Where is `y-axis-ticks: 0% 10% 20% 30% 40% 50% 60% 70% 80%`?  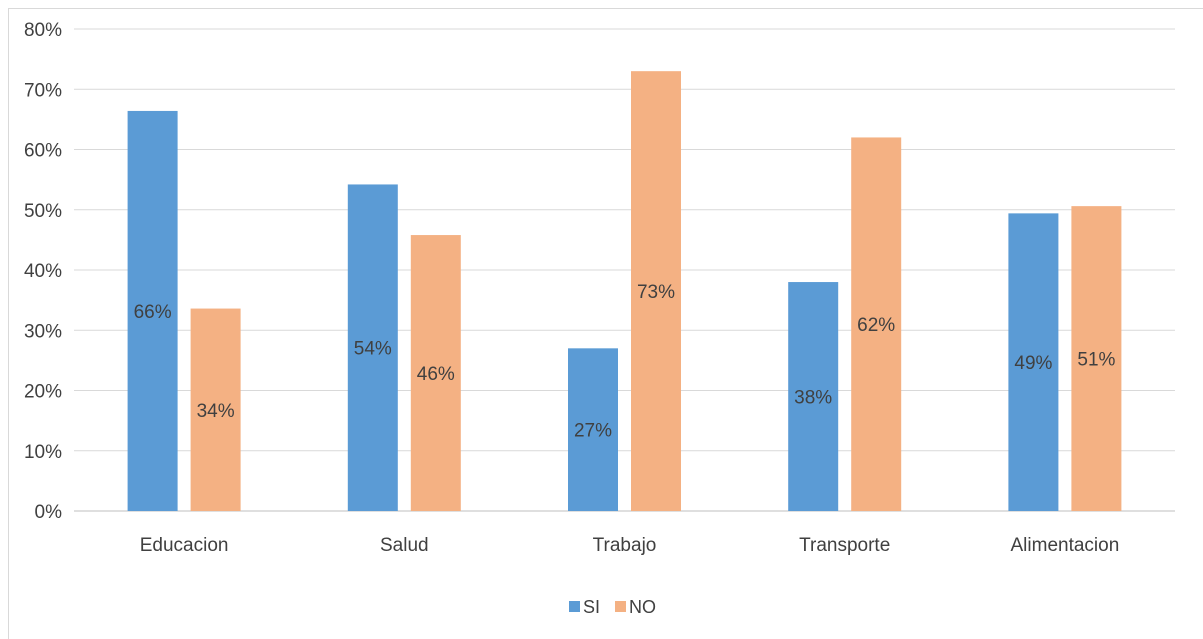
y-axis-ticks: 0% 10% 20% 30% 40% 50% 60% 70% 80% is located at coordinates (43, 271).